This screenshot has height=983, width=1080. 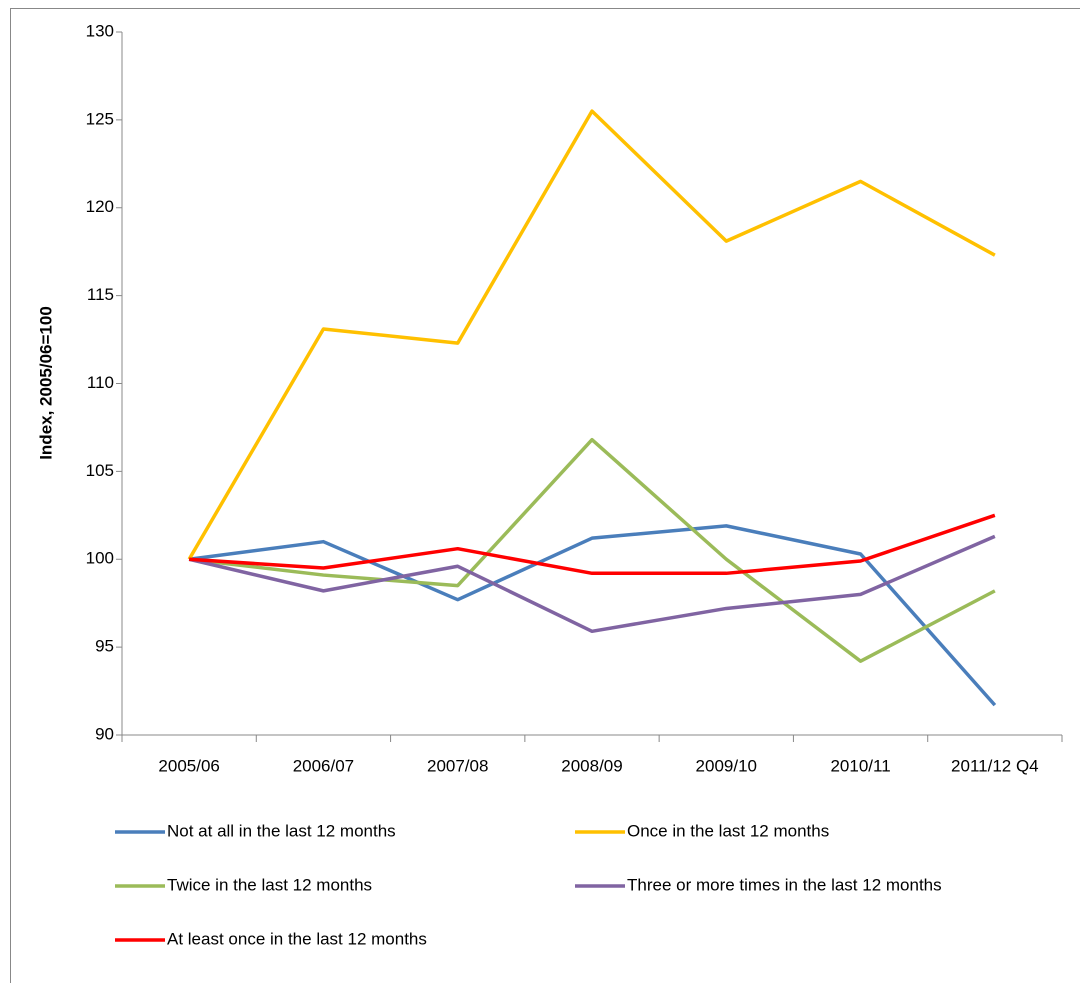 I want to click on legend-label: Once in the last 12 months, so click(x=728, y=830).